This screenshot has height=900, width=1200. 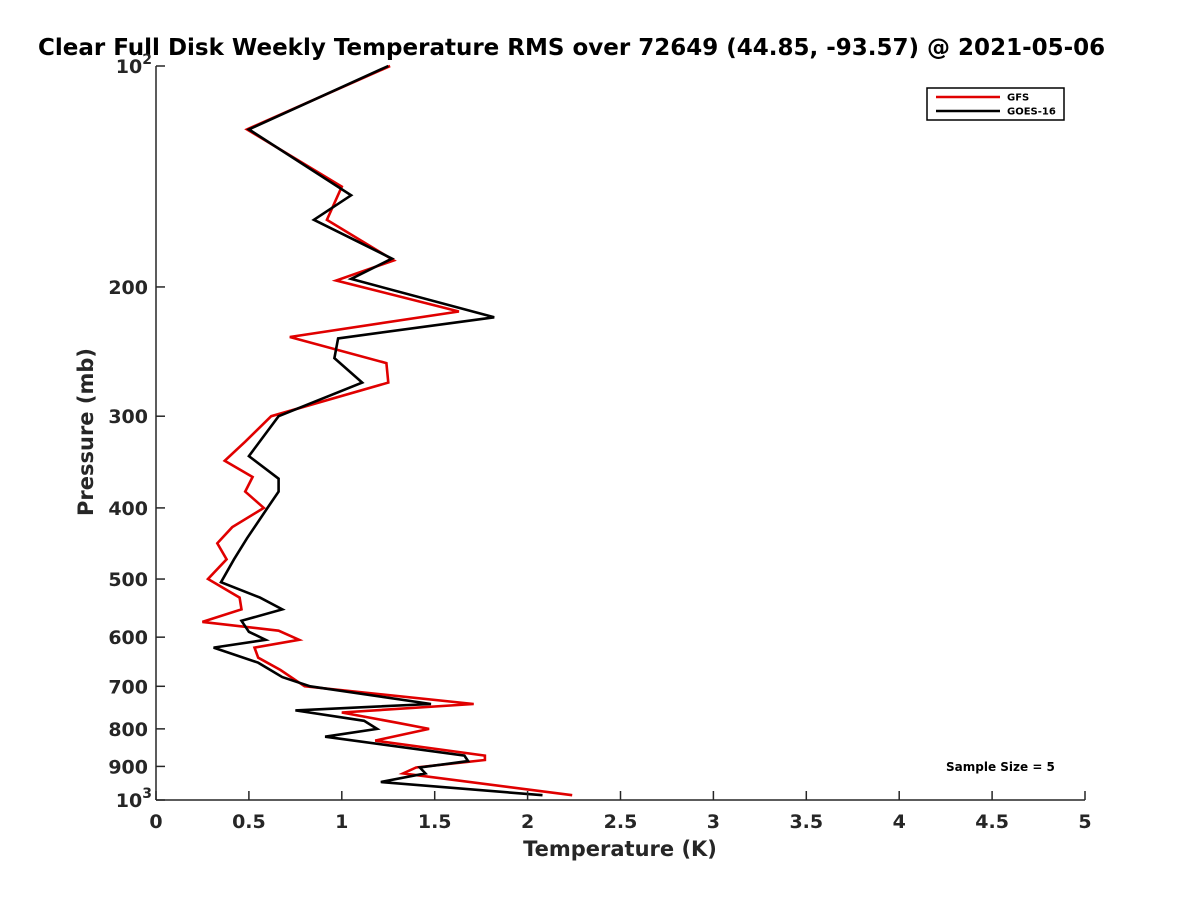 I want to click on y-tick-label: 300, so click(x=128, y=417).